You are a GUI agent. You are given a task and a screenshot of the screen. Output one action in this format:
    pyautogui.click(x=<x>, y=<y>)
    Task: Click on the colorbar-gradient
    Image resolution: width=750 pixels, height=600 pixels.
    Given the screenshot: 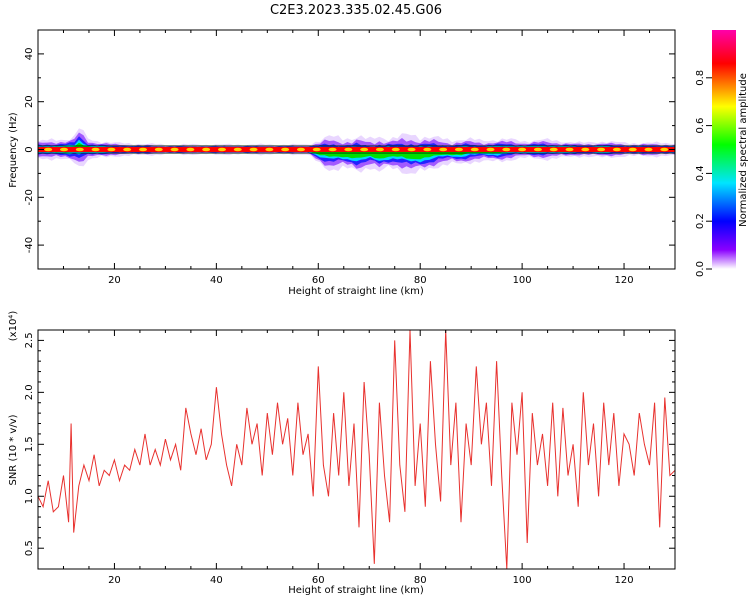 What is the action you would take?
    pyautogui.click(x=724, y=149)
    